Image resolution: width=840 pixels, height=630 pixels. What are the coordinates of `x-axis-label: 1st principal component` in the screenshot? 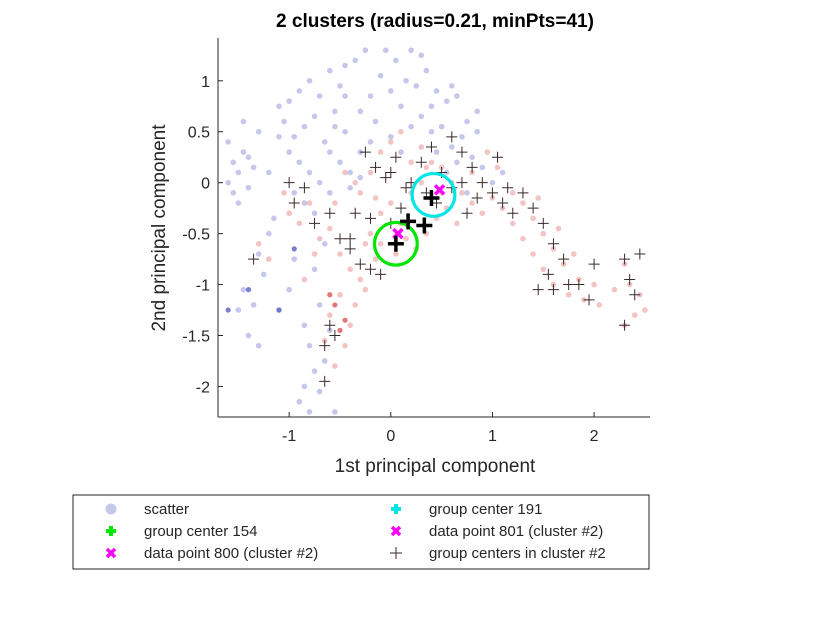 It's located at (435, 466).